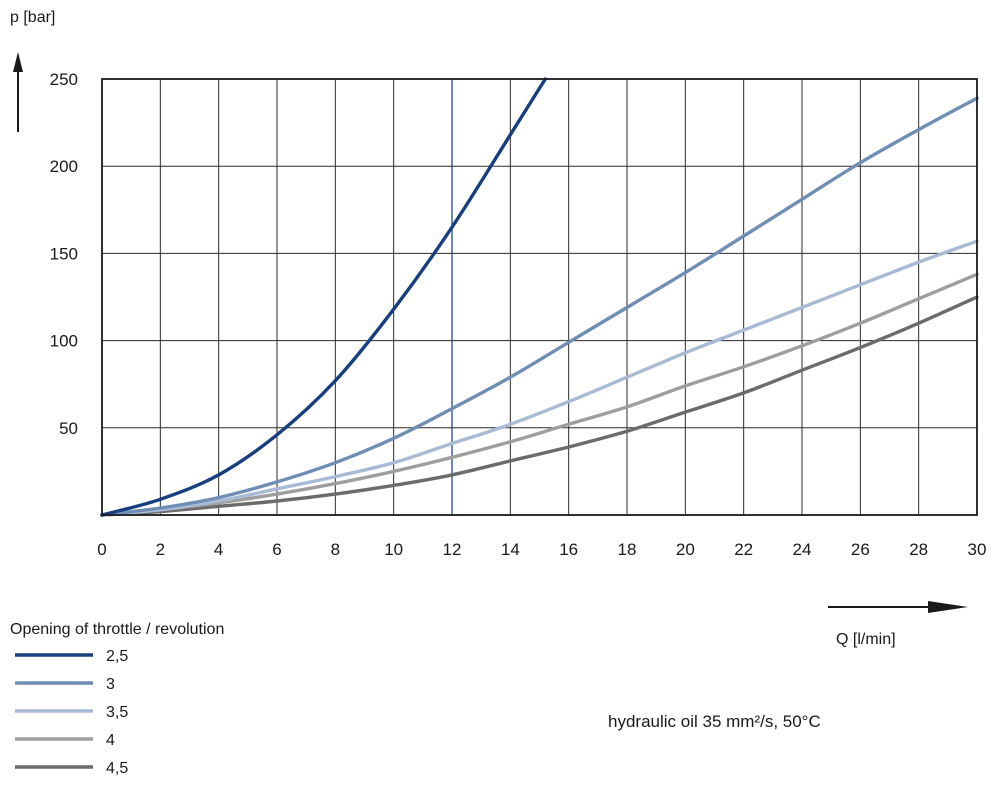 The width and height of the screenshot is (993, 800). What do you see at coordinates (918, 549) in the screenshot?
I see `x-tick-label: 28` at bounding box center [918, 549].